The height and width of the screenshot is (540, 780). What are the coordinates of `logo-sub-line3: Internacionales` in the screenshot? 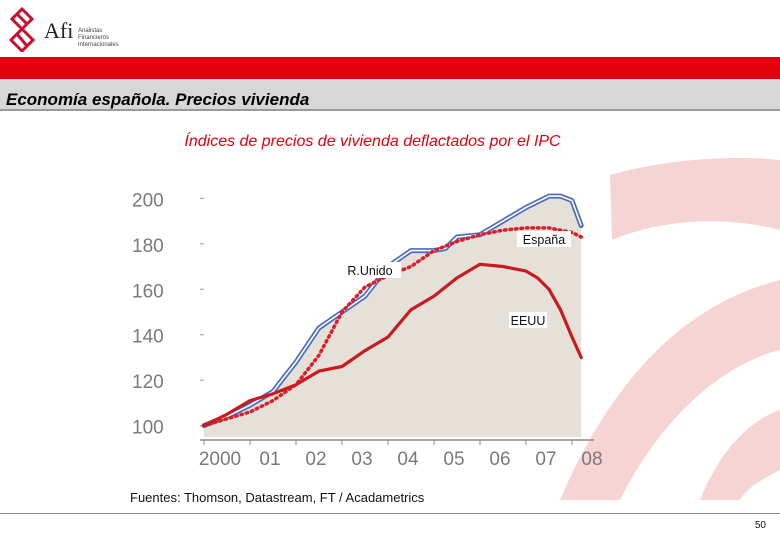 It's located at (98, 45).